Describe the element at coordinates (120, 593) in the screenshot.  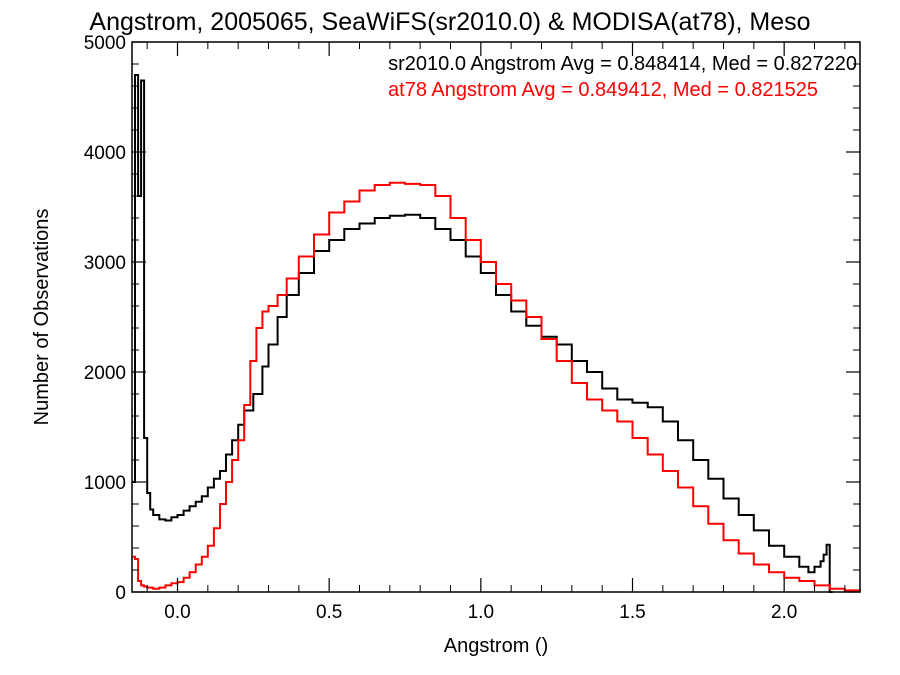
I see `y-tick-label: 0` at that location.